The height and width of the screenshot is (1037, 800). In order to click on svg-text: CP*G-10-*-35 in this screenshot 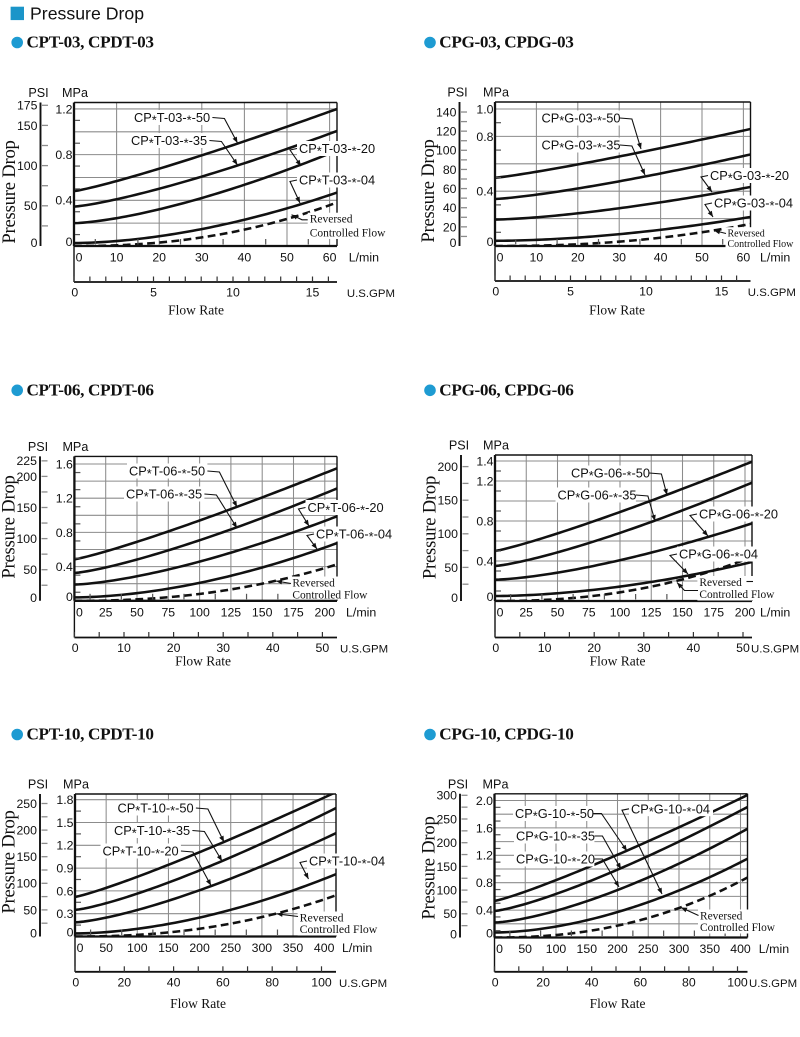, I will do `click(555, 837)`.